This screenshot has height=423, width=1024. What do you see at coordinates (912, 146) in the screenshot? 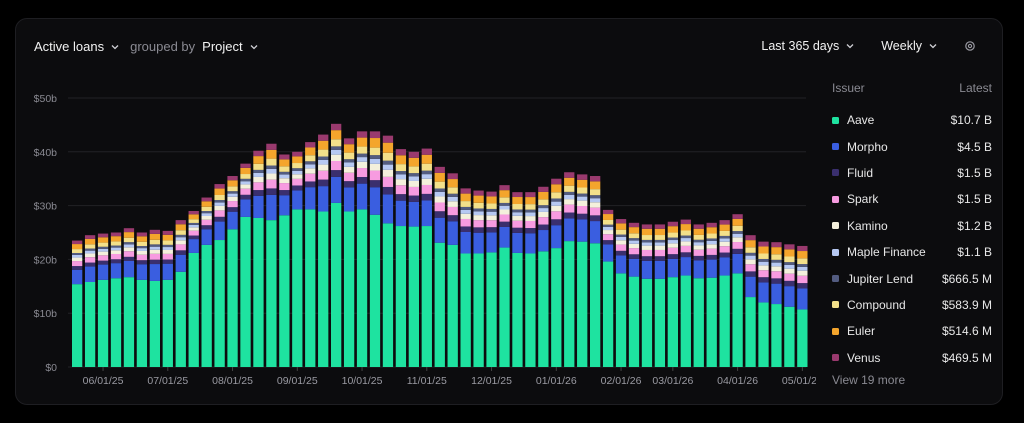
I see `legend-item: Morpho $4.5 B` at bounding box center [912, 146].